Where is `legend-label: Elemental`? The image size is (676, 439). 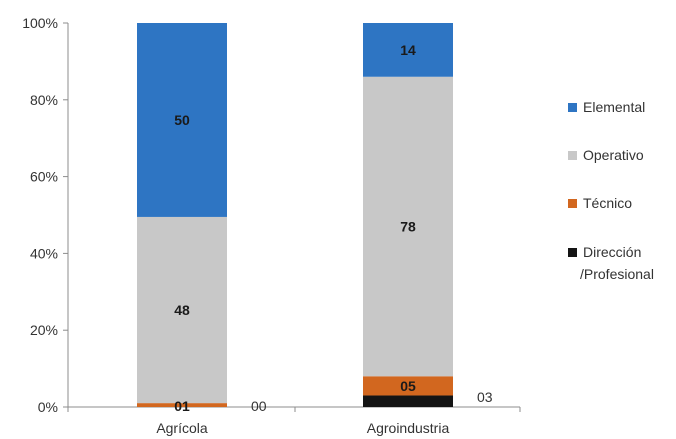
legend-label: Elemental is located at coordinates (614, 107).